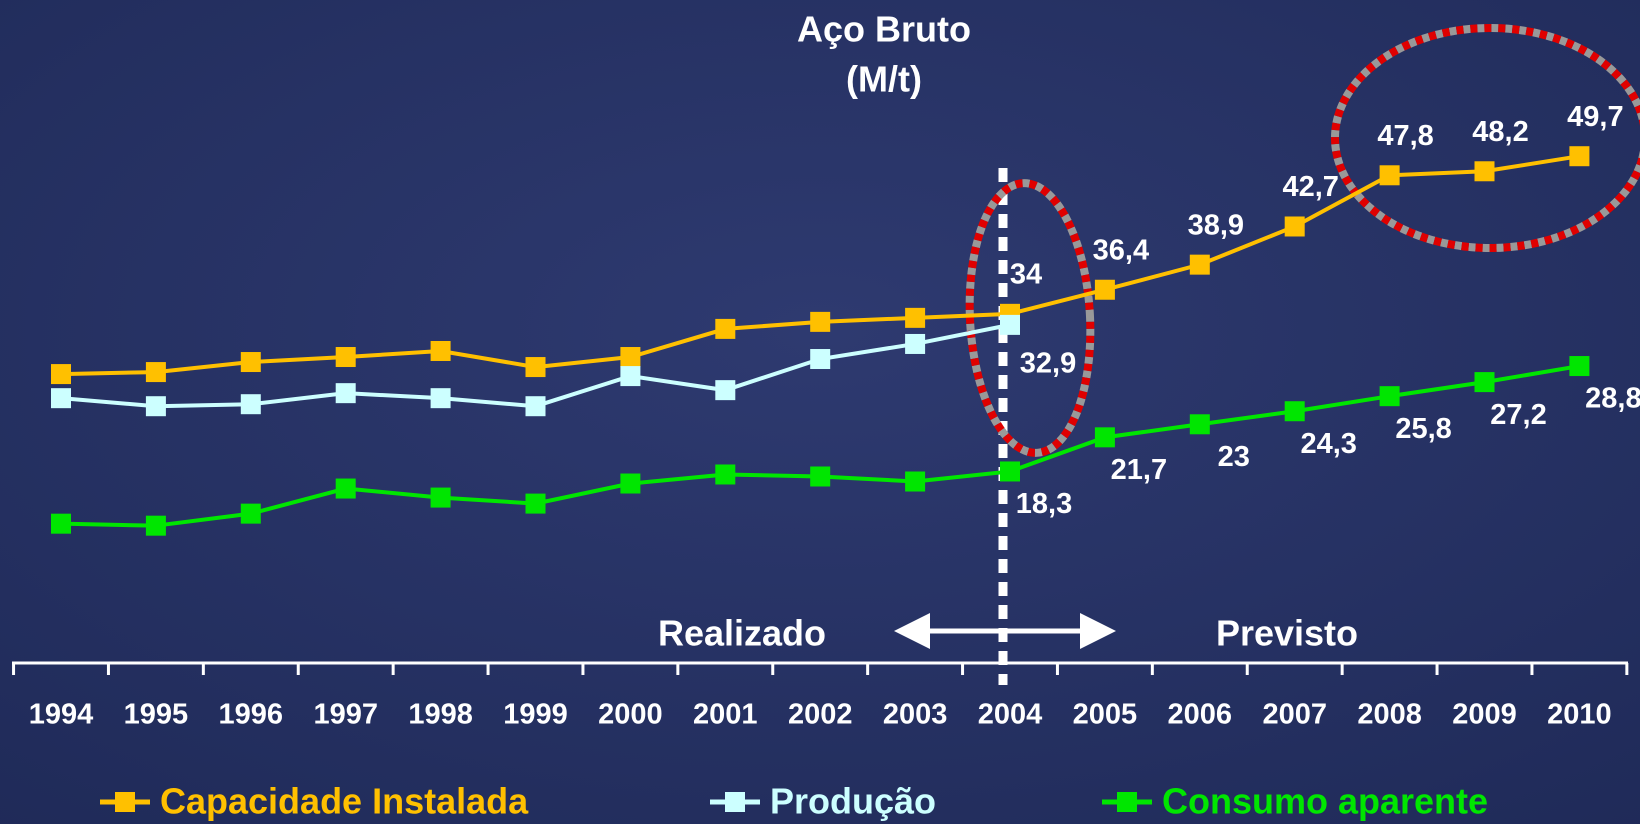 This screenshot has width=1640, height=824. What do you see at coordinates (1200, 715) in the screenshot?
I see `x-tick-label: 2006` at bounding box center [1200, 715].